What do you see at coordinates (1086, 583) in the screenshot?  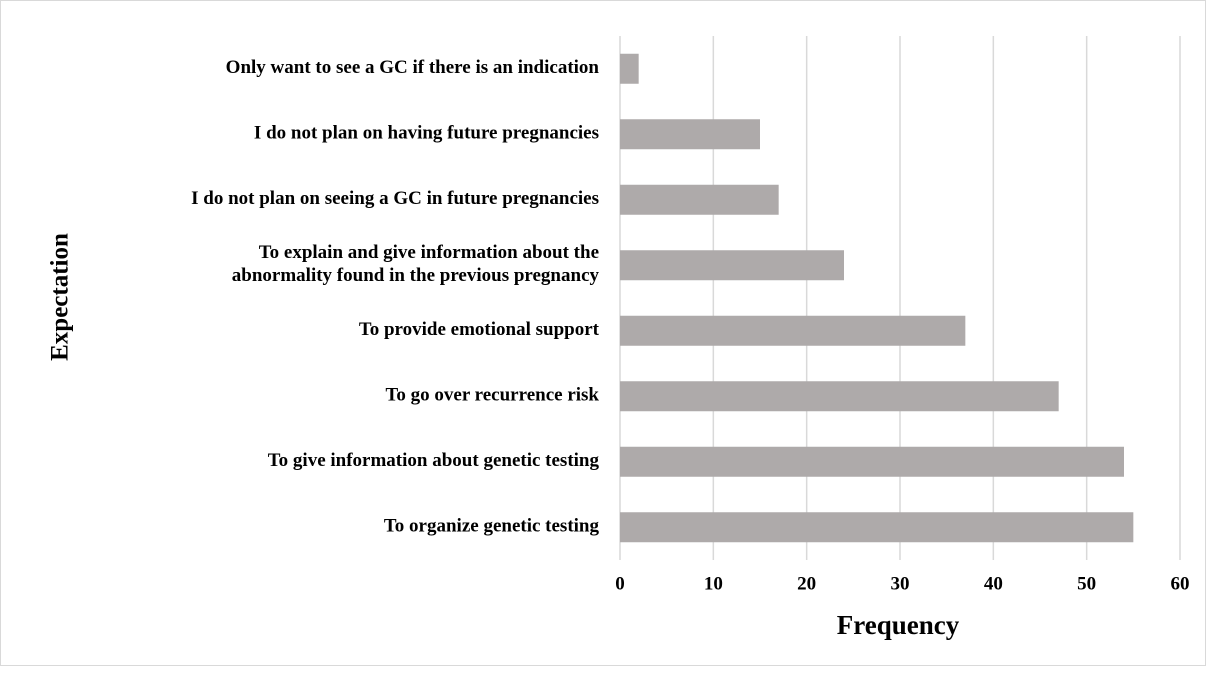 I see `x-tick-label: 50` at bounding box center [1086, 583].